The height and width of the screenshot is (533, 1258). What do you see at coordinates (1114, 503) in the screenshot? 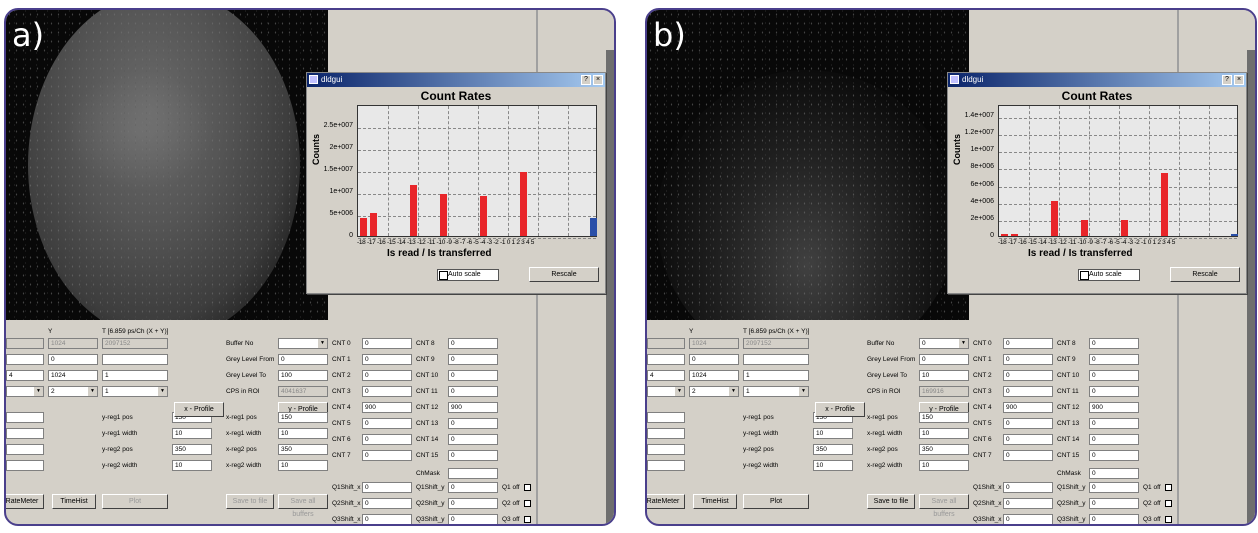
I see `q2y-input: 0` at bounding box center [1114, 503].